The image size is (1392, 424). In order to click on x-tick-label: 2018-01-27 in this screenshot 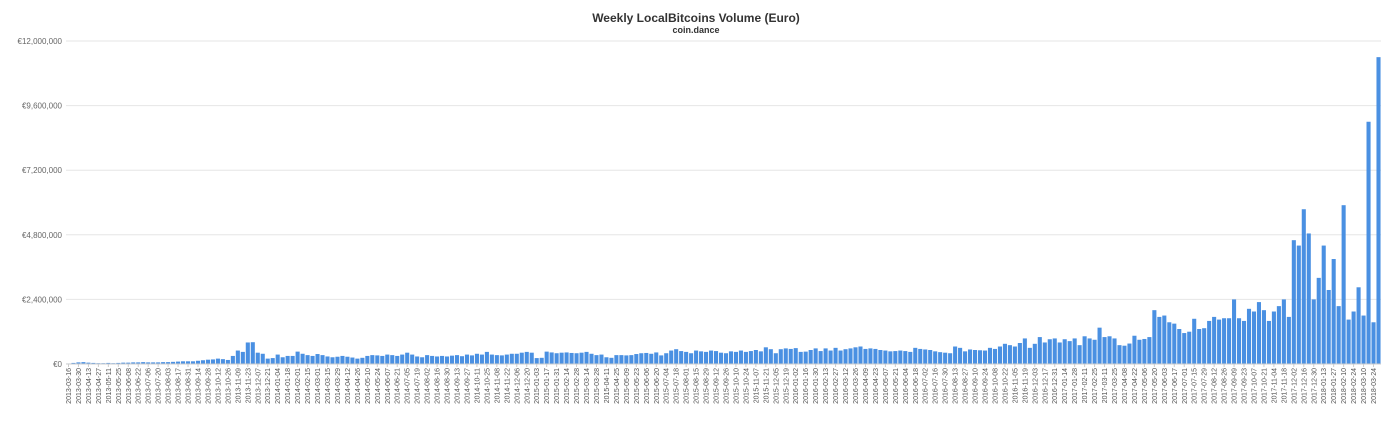, I will do `click(1334, 386)`.